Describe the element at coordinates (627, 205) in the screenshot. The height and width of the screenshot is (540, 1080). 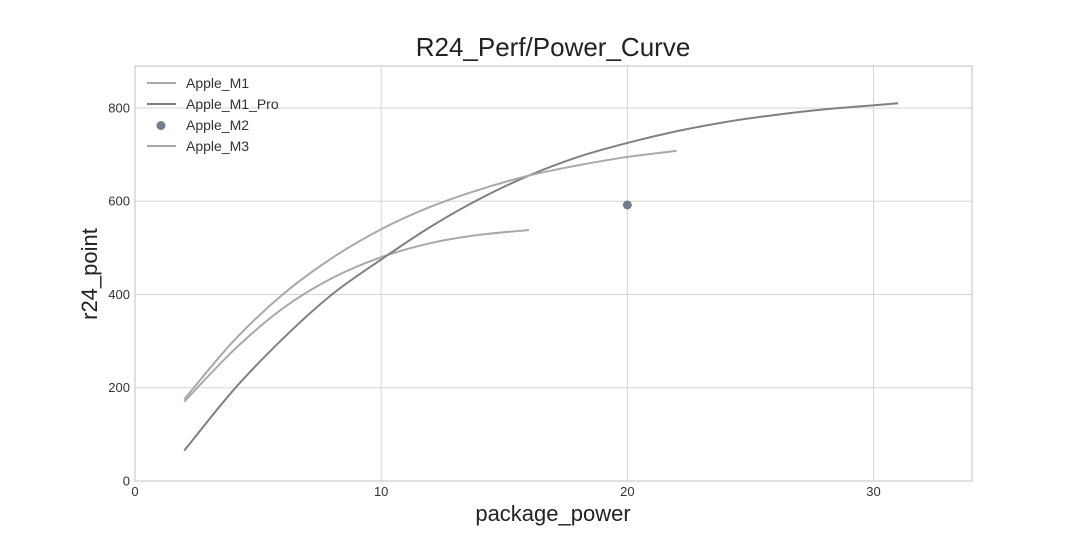
I see `series-point-apple-m2` at that location.